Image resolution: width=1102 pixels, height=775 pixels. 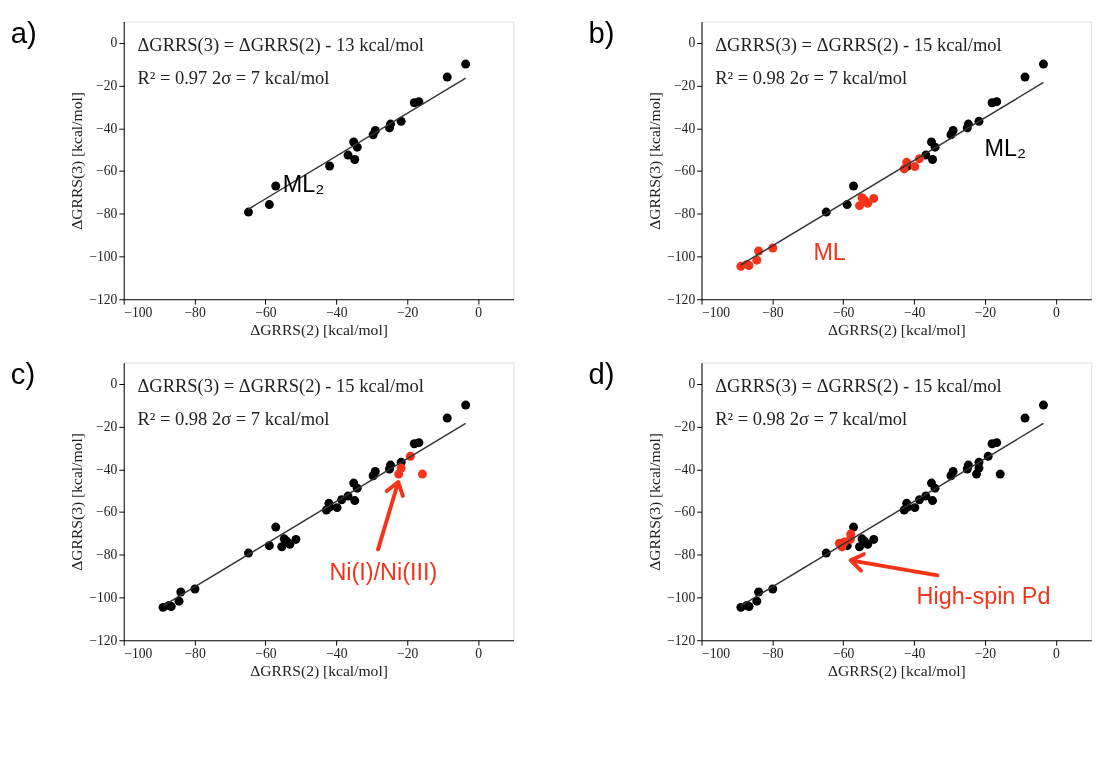 I want to click on series-label: ML, so click(x=829, y=251).